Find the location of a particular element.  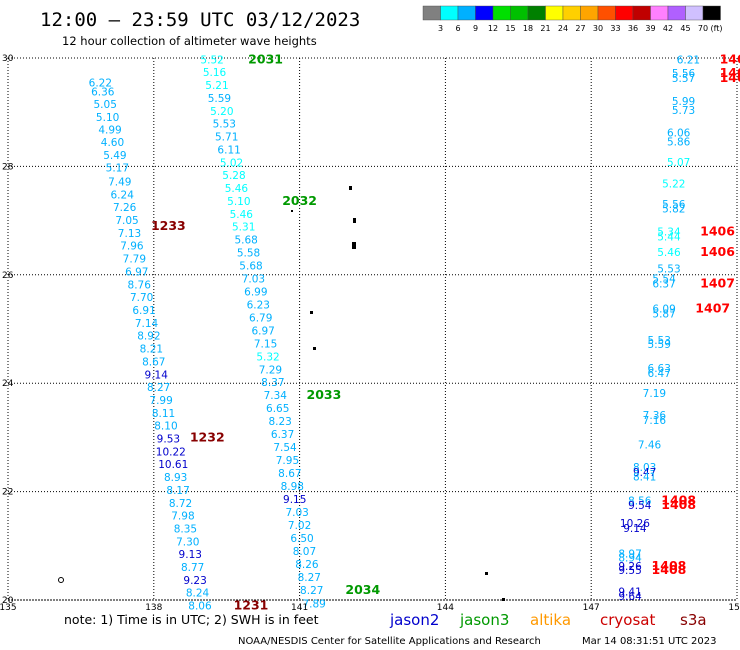

swh-value: 6.37 is located at coordinates (282, 435).